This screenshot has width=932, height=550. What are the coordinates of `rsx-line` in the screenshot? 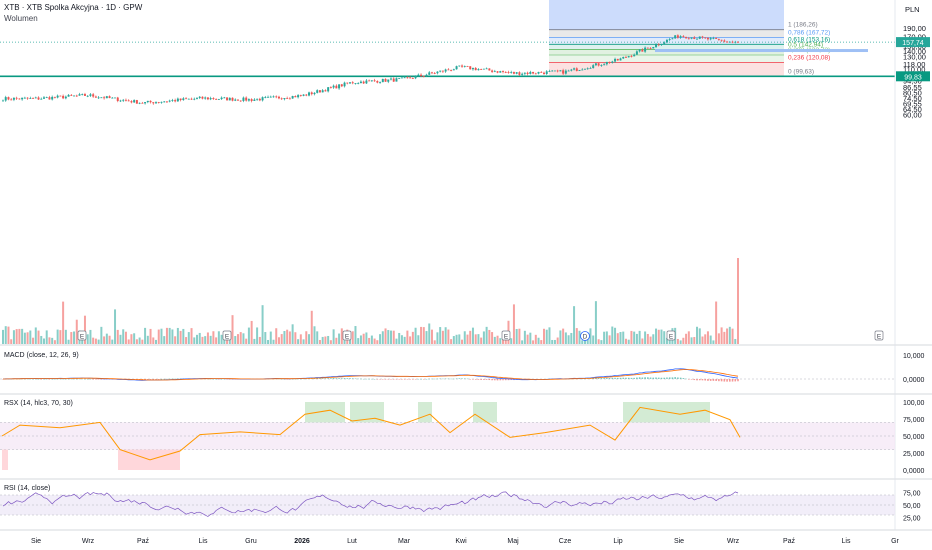 It's located at (371, 433).